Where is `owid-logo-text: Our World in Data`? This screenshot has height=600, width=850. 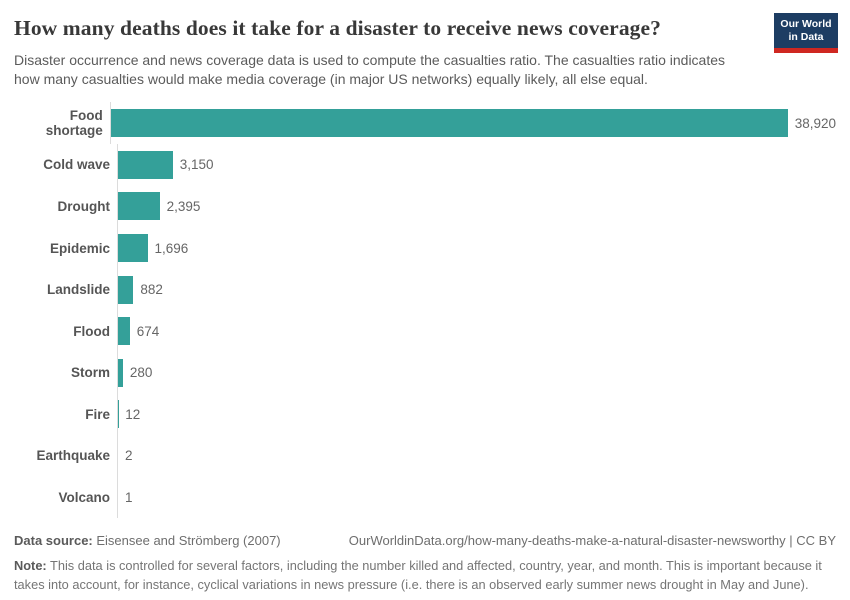 owid-logo-text: Our World in Data is located at coordinates (806, 31).